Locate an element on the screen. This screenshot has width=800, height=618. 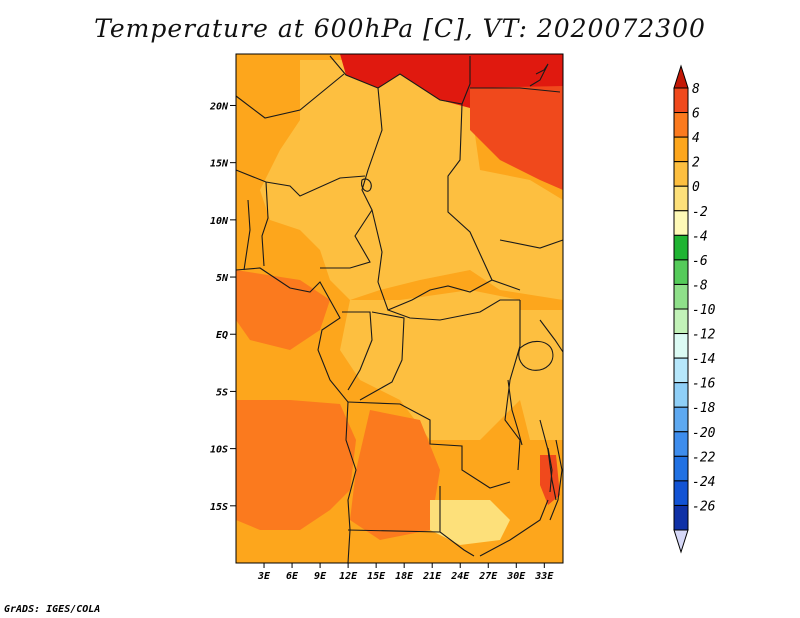
region-extreme-northeast is located at coordinates (516, 71).